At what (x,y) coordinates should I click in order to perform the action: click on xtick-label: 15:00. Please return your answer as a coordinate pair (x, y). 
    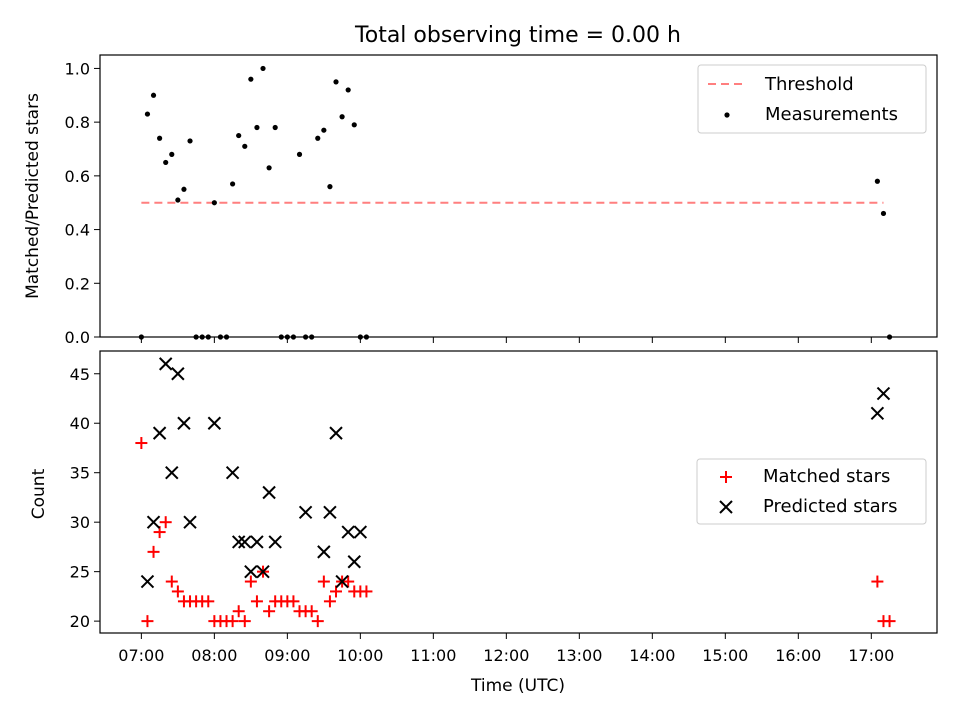
    Looking at the image, I should click on (725, 655).